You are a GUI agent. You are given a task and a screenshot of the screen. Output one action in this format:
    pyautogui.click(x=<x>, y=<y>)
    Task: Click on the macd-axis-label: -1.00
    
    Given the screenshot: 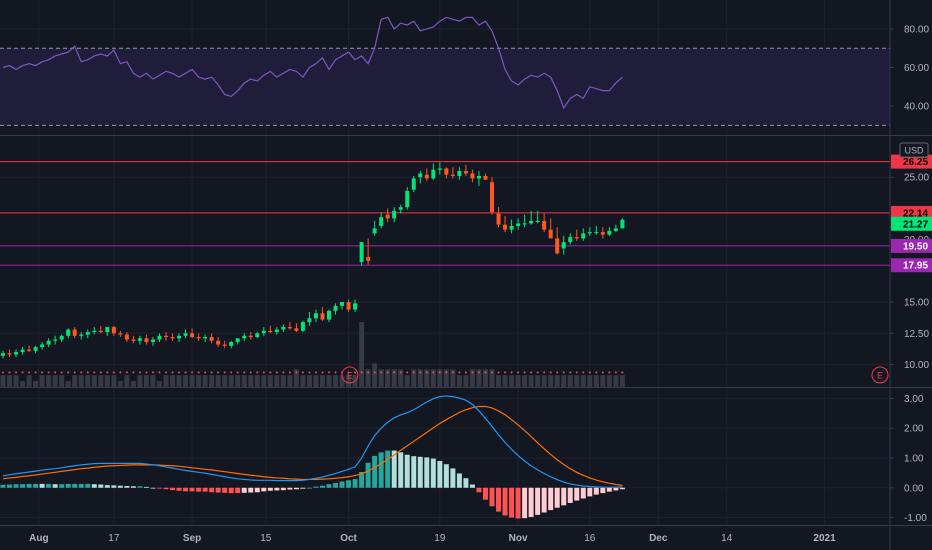 What is the action you would take?
    pyautogui.click(x=915, y=518)
    